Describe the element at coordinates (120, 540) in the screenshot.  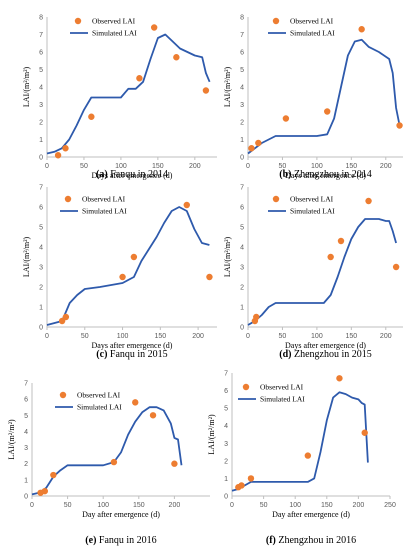
I see `panel-caption: (e) Fanqu in 2016` at that location.